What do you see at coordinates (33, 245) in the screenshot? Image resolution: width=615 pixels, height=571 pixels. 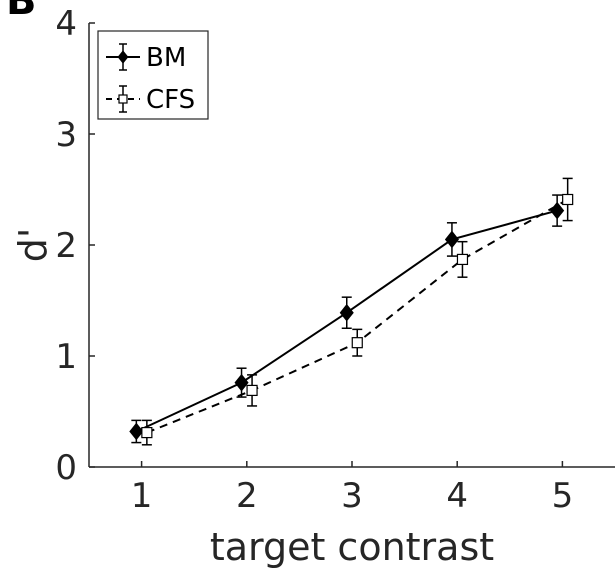 I see `y-axis-title: d'` at bounding box center [33, 245].